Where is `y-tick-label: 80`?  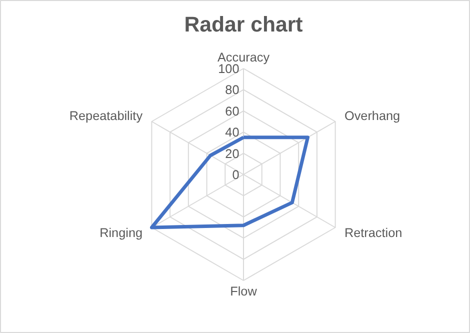 y-tick-label: 80 is located at coordinates (232, 90).